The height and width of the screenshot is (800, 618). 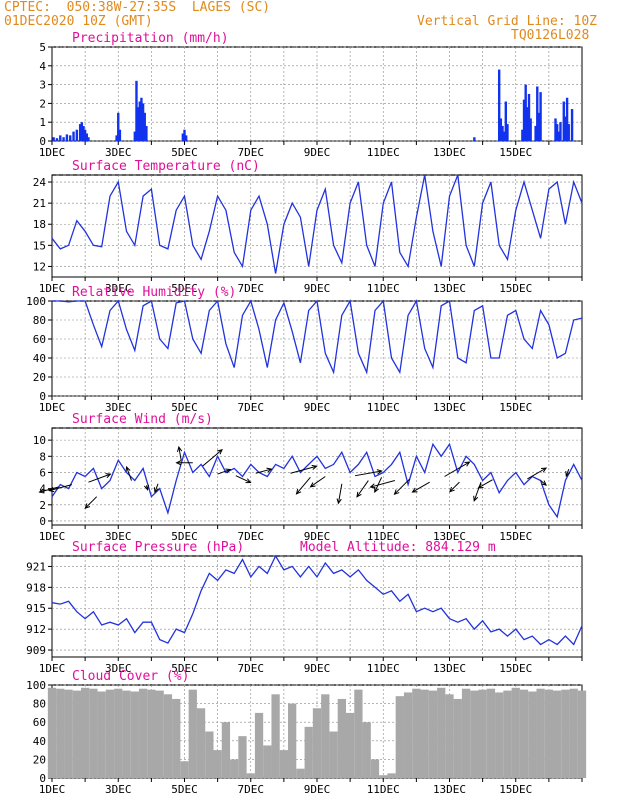 I want to click on rh-title: Relative Humidity (%), so click(x=154, y=292).